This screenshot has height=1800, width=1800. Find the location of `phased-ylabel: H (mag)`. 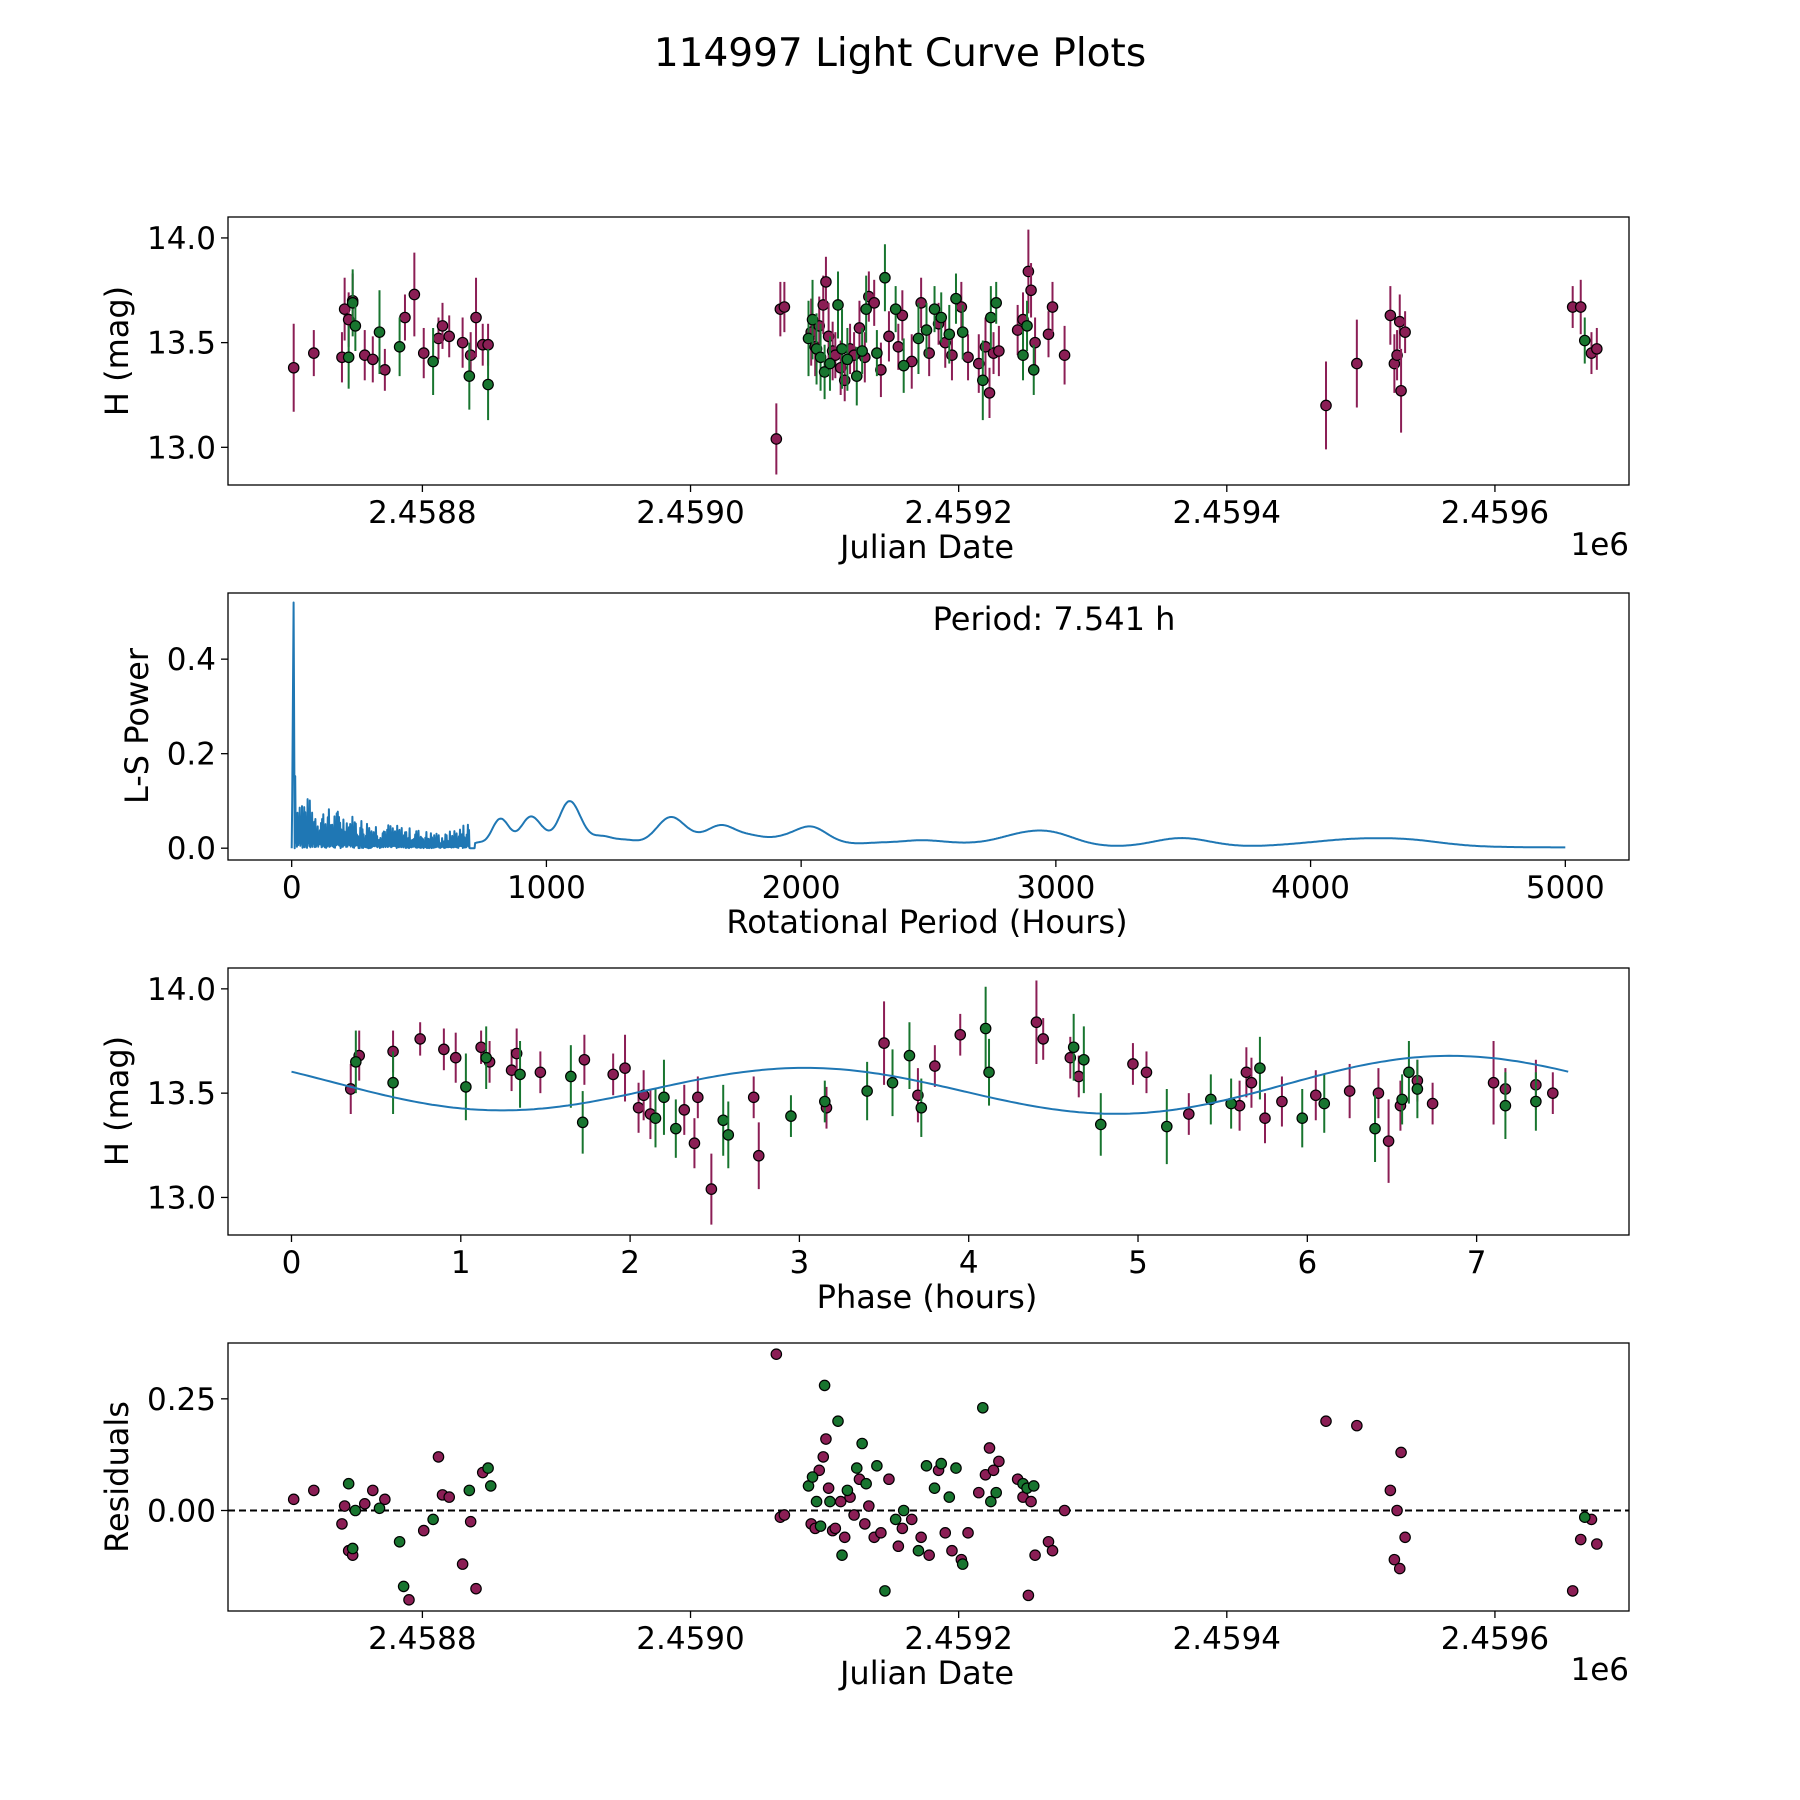

phased-ylabel: H (mag) is located at coordinates (117, 1101).